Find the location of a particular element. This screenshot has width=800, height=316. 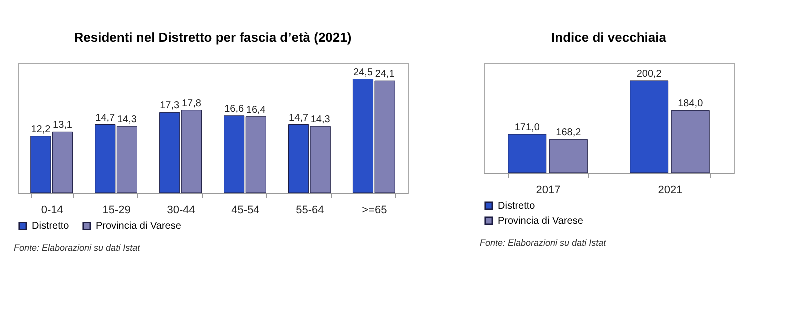

data-label: 184,0 is located at coordinates (691, 104).